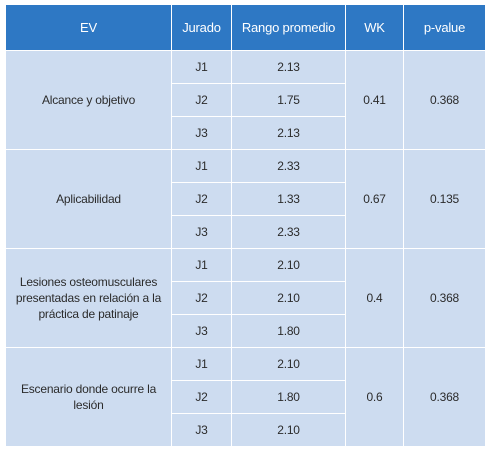  I want to click on ev-cell: Alcance y objetivo, so click(88, 100).